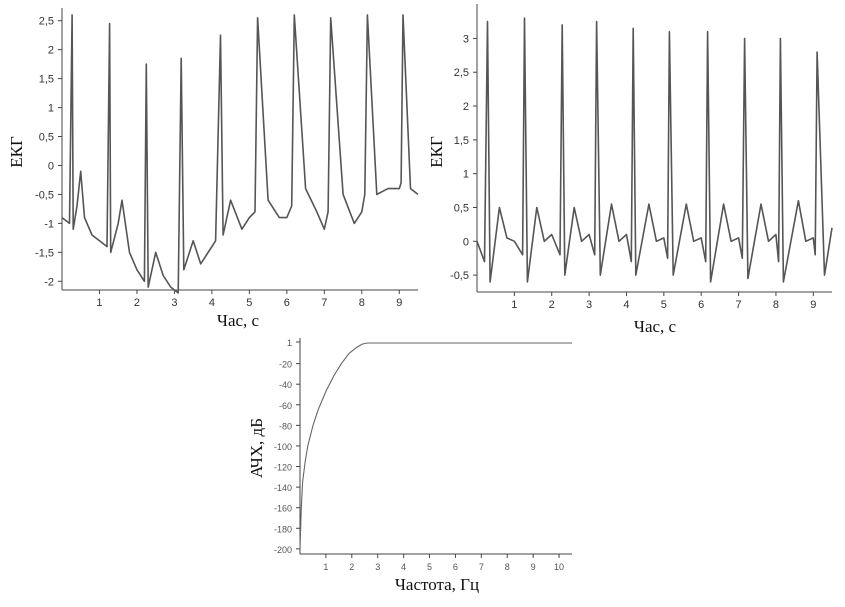 The width and height of the screenshot is (845, 607). What do you see at coordinates (507, 567) in the screenshot?
I see `freq-response-x-tick-label: 8` at bounding box center [507, 567].